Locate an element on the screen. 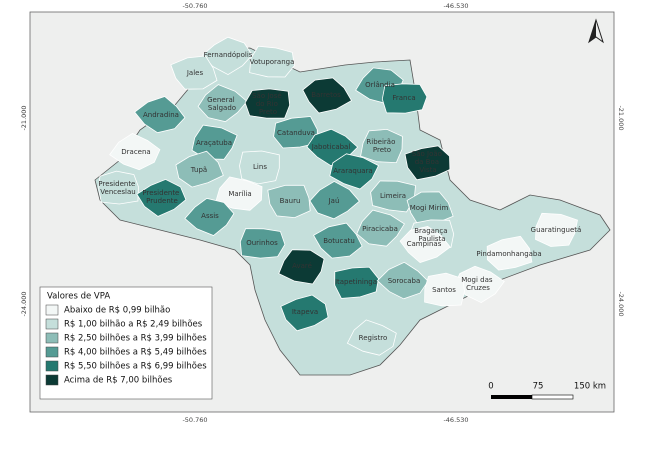 The width and height of the screenshot is (649, 465). region-label: Jales is located at coordinates (195, 73).